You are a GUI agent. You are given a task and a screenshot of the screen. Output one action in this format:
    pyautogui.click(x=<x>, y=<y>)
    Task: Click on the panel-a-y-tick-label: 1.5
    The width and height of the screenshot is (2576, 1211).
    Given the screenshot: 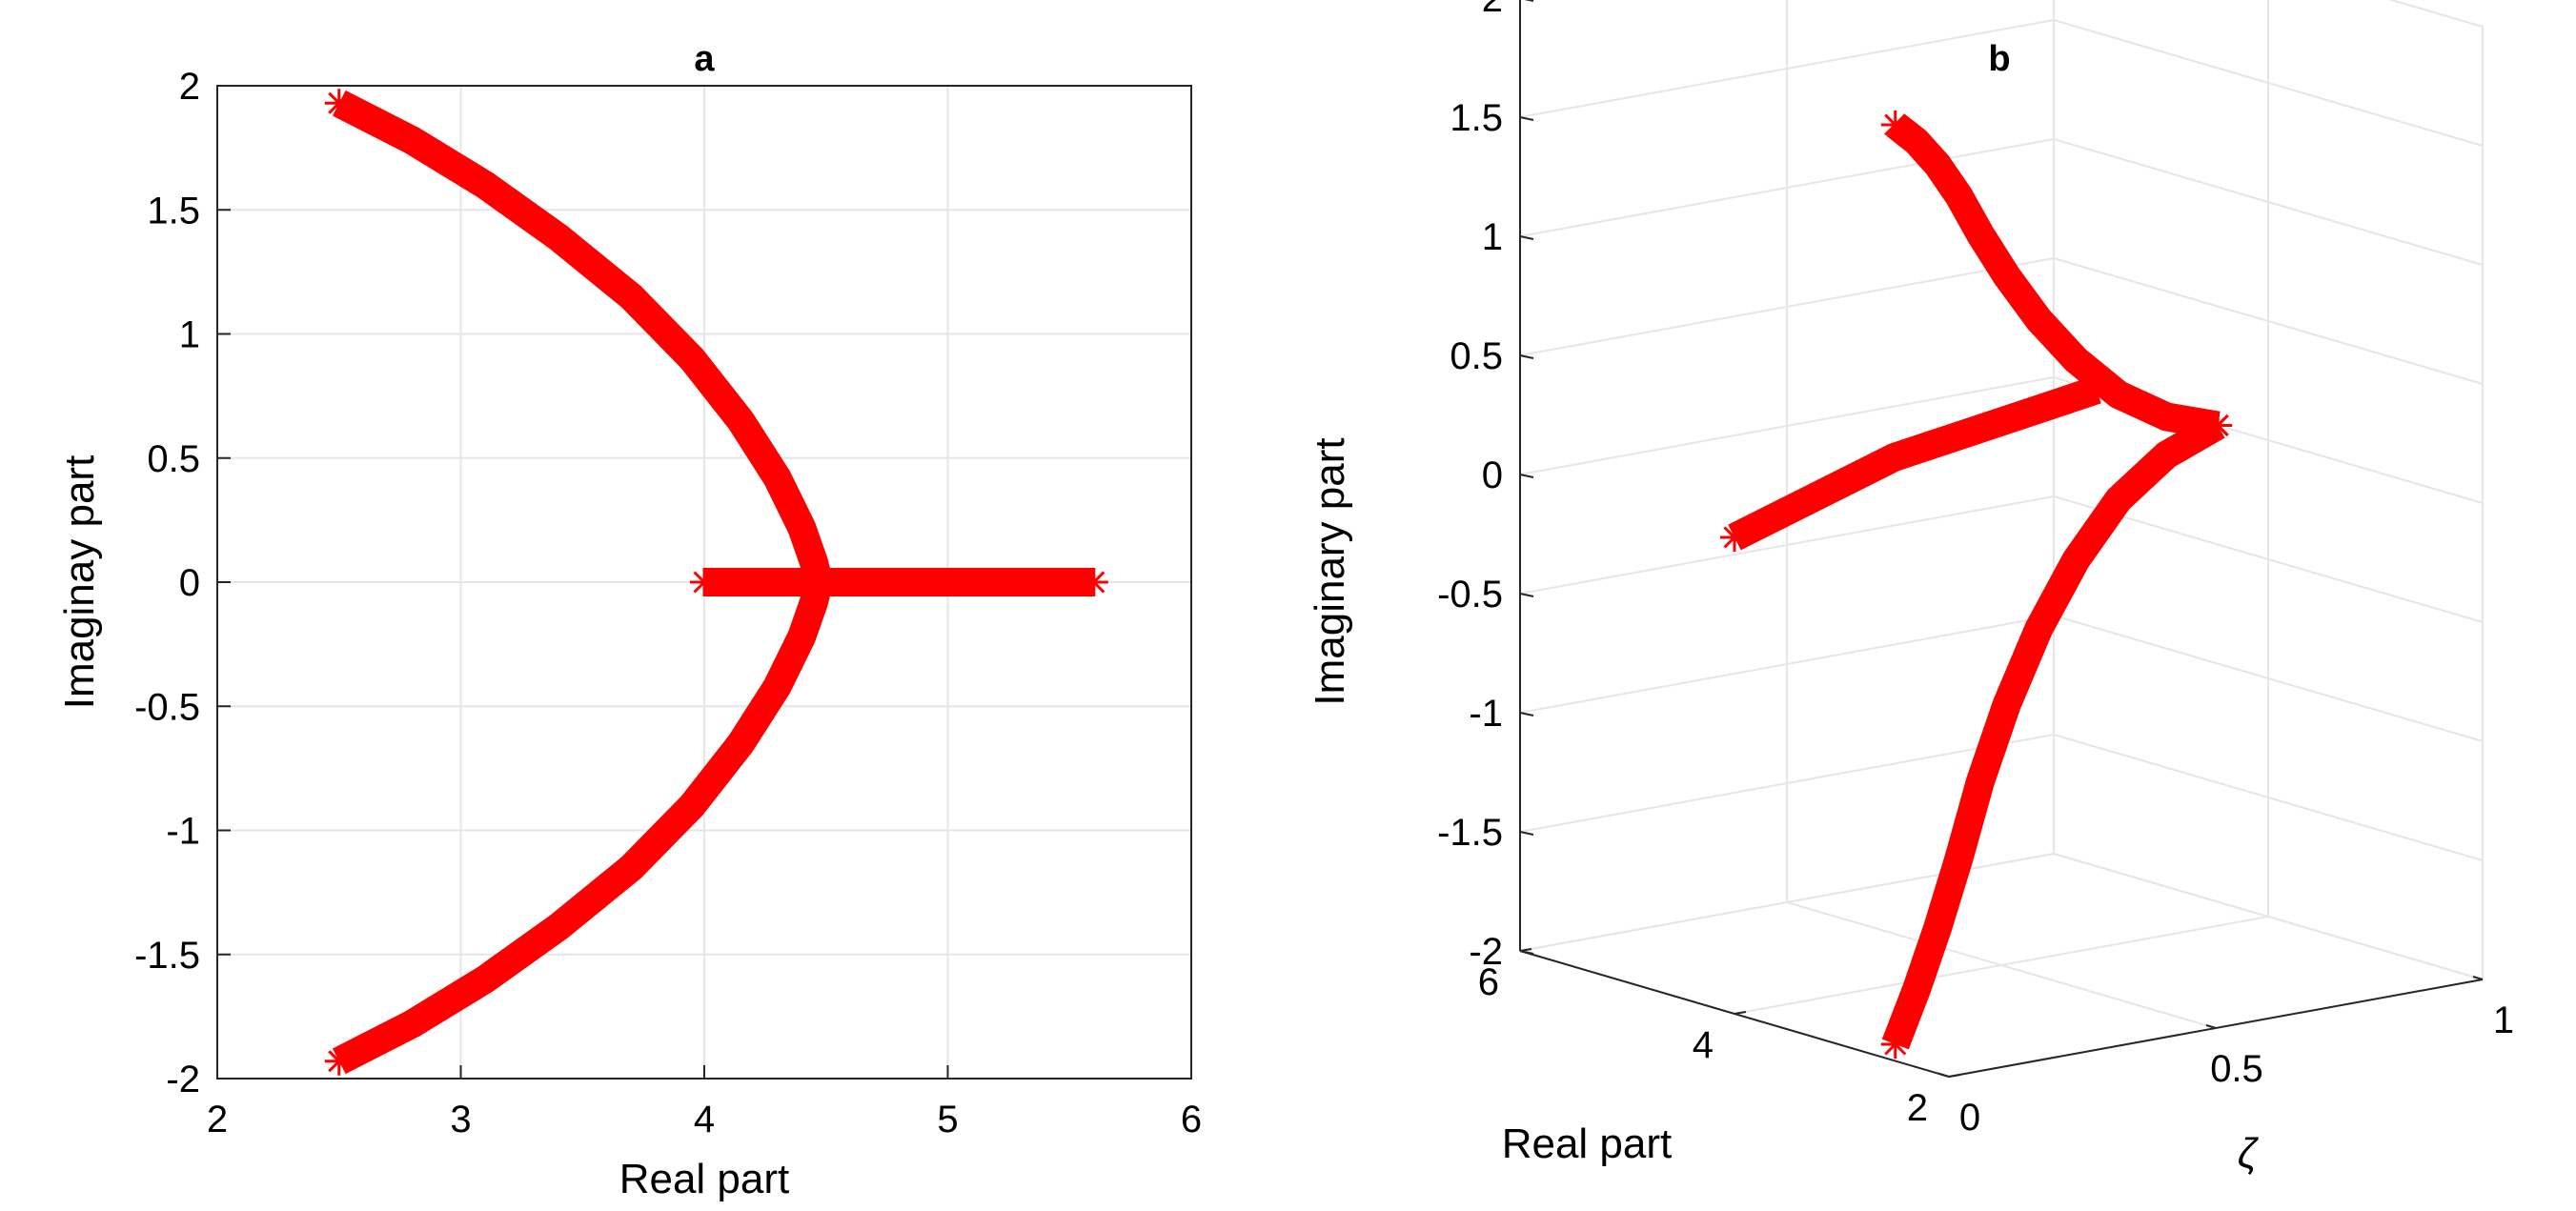 What is the action you would take?
    pyautogui.click(x=173, y=211)
    